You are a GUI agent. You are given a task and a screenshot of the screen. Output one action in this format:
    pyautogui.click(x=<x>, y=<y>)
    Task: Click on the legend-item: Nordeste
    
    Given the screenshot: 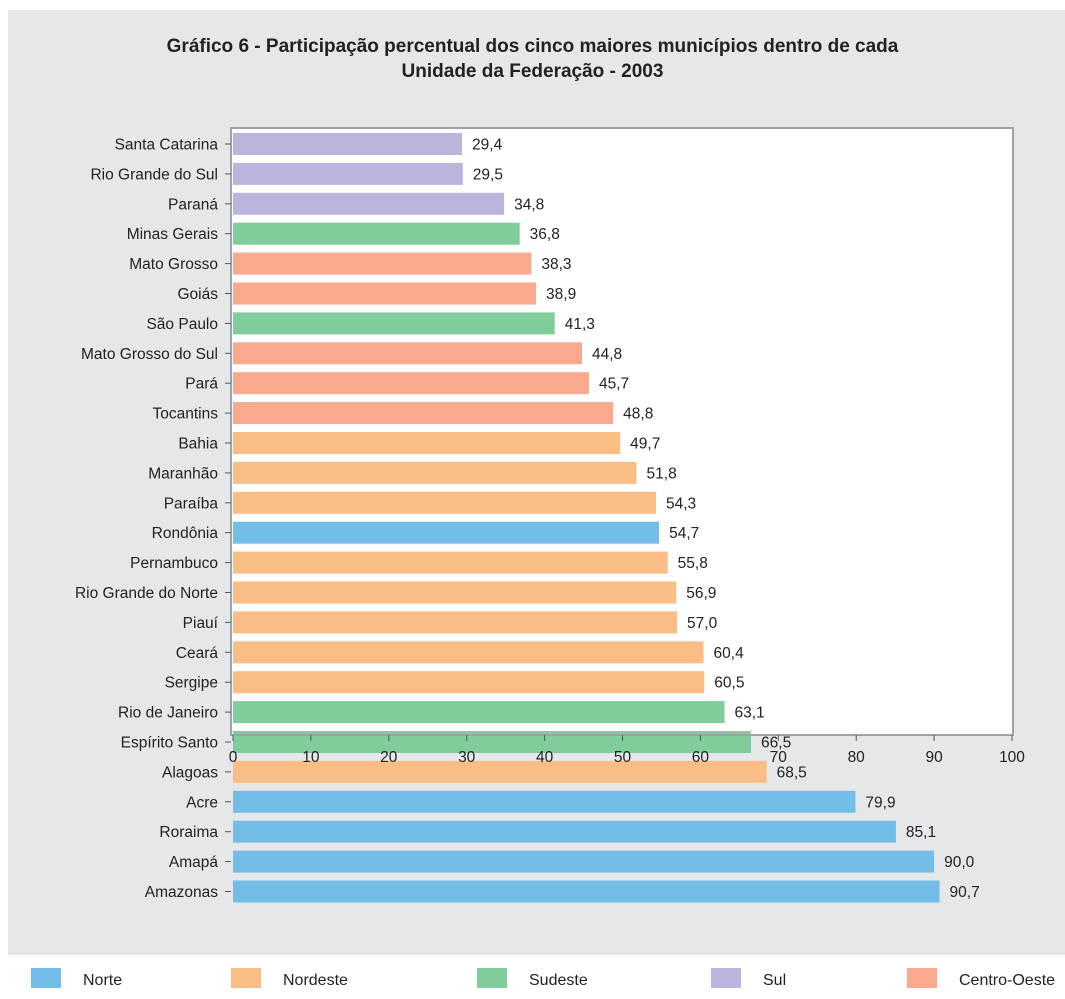 What is the action you would take?
    pyautogui.click(x=311, y=980)
    